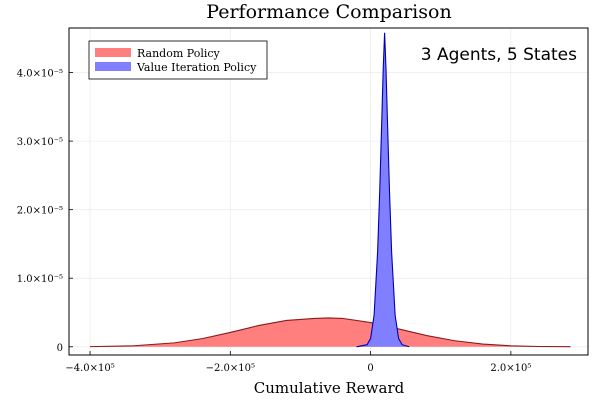  What do you see at coordinates (298, 362) in the screenshot?
I see `x-axis-ticks: −4.0×10⁵ −2.0×10⁵ 0 2.0×10⁵` at bounding box center [298, 362].